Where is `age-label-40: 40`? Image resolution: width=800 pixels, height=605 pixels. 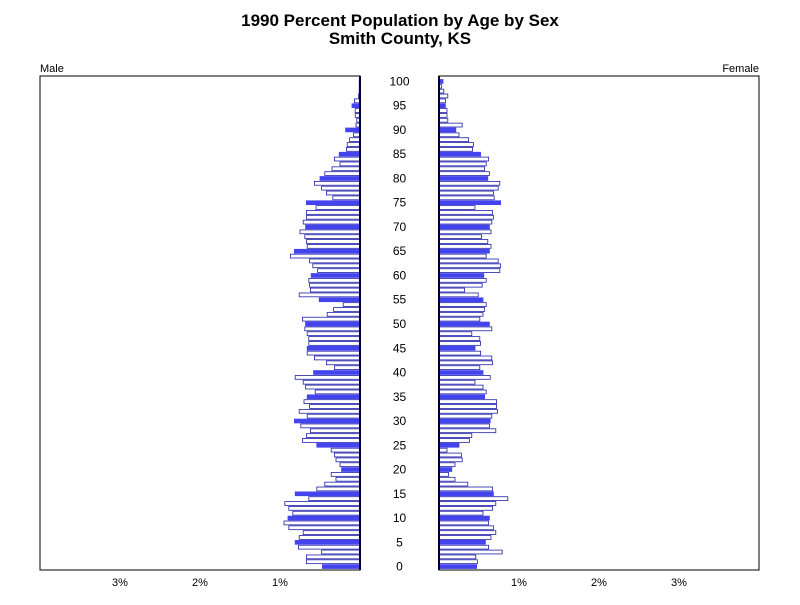 age-label-40: 40 is located at coordinates (400, 373).